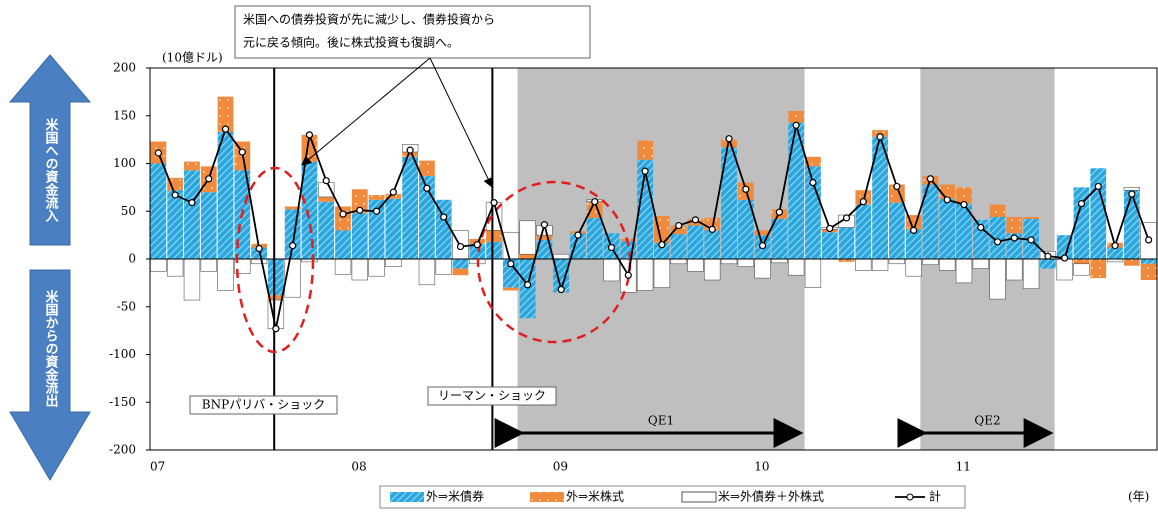 The height and width of the screenshot is (512, 1158). Describe the element at coordinates (672, 497) in the screenshot. I see `legend` at that location.